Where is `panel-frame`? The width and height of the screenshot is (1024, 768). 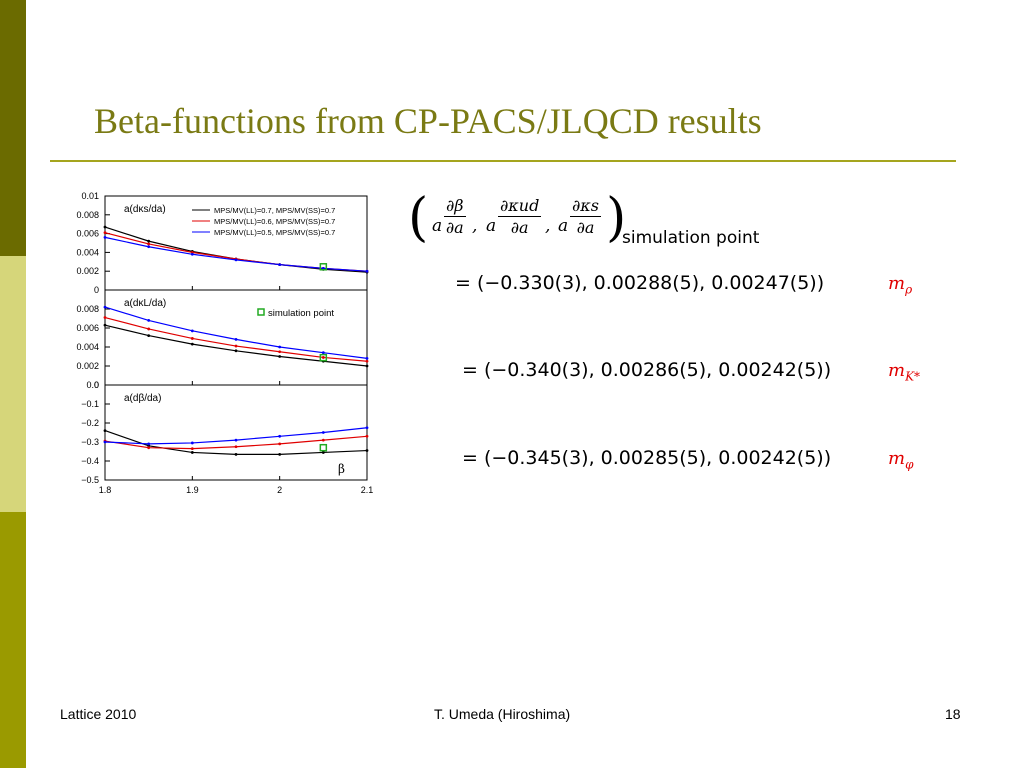 panel-frame is located at coordinates (236, 432).